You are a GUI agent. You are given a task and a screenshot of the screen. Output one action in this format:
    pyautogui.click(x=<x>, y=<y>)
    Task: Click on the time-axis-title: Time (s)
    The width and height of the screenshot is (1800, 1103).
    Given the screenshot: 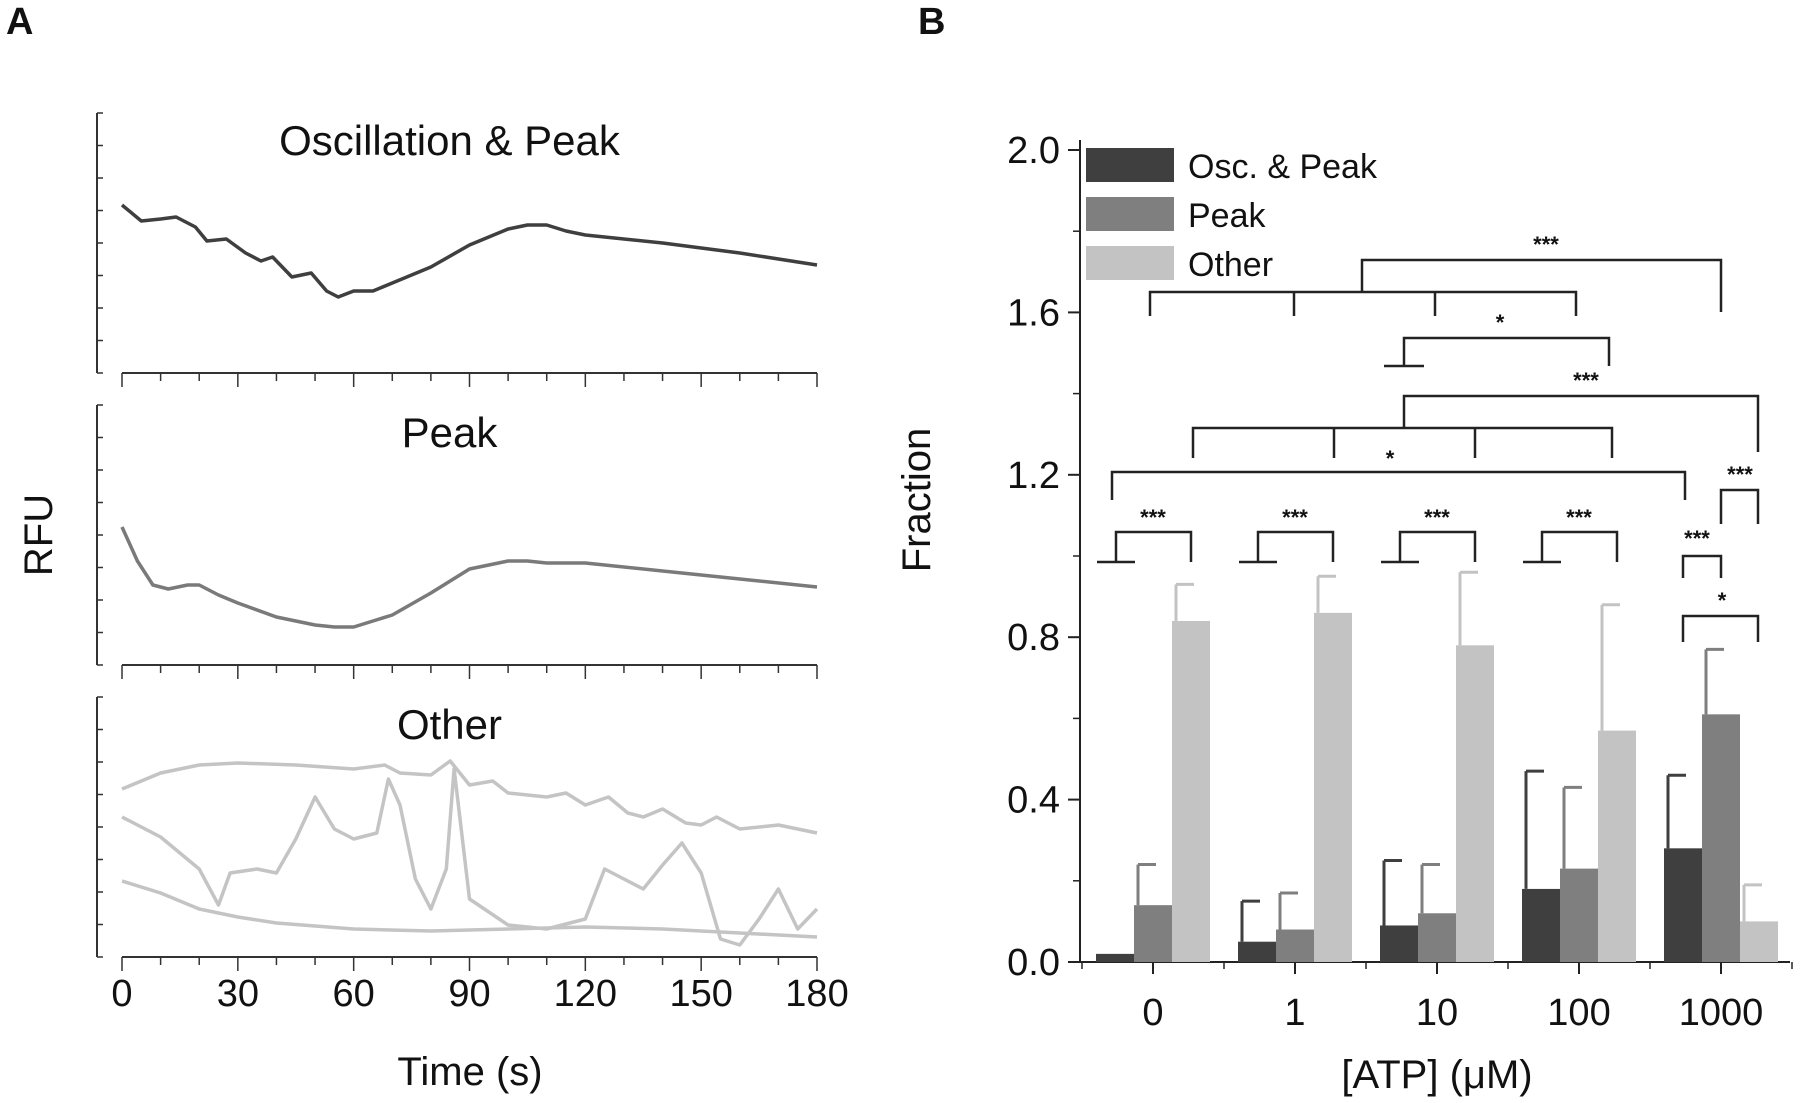 What is the action you would take?
    pyautogui.click(x=469, y=1072)
    